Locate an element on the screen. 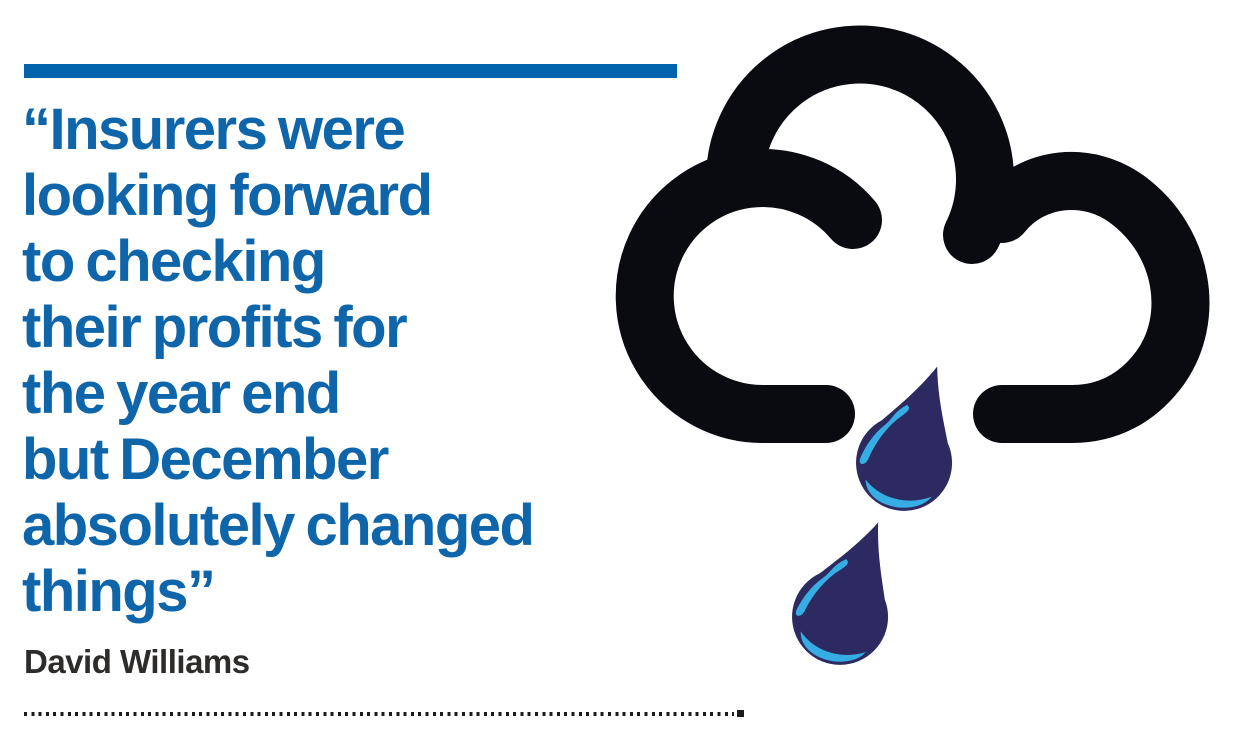 Image resolution: width=1240 pixels, height=744 pixels. attribution: David Williams is located at coordinates (137, 661).